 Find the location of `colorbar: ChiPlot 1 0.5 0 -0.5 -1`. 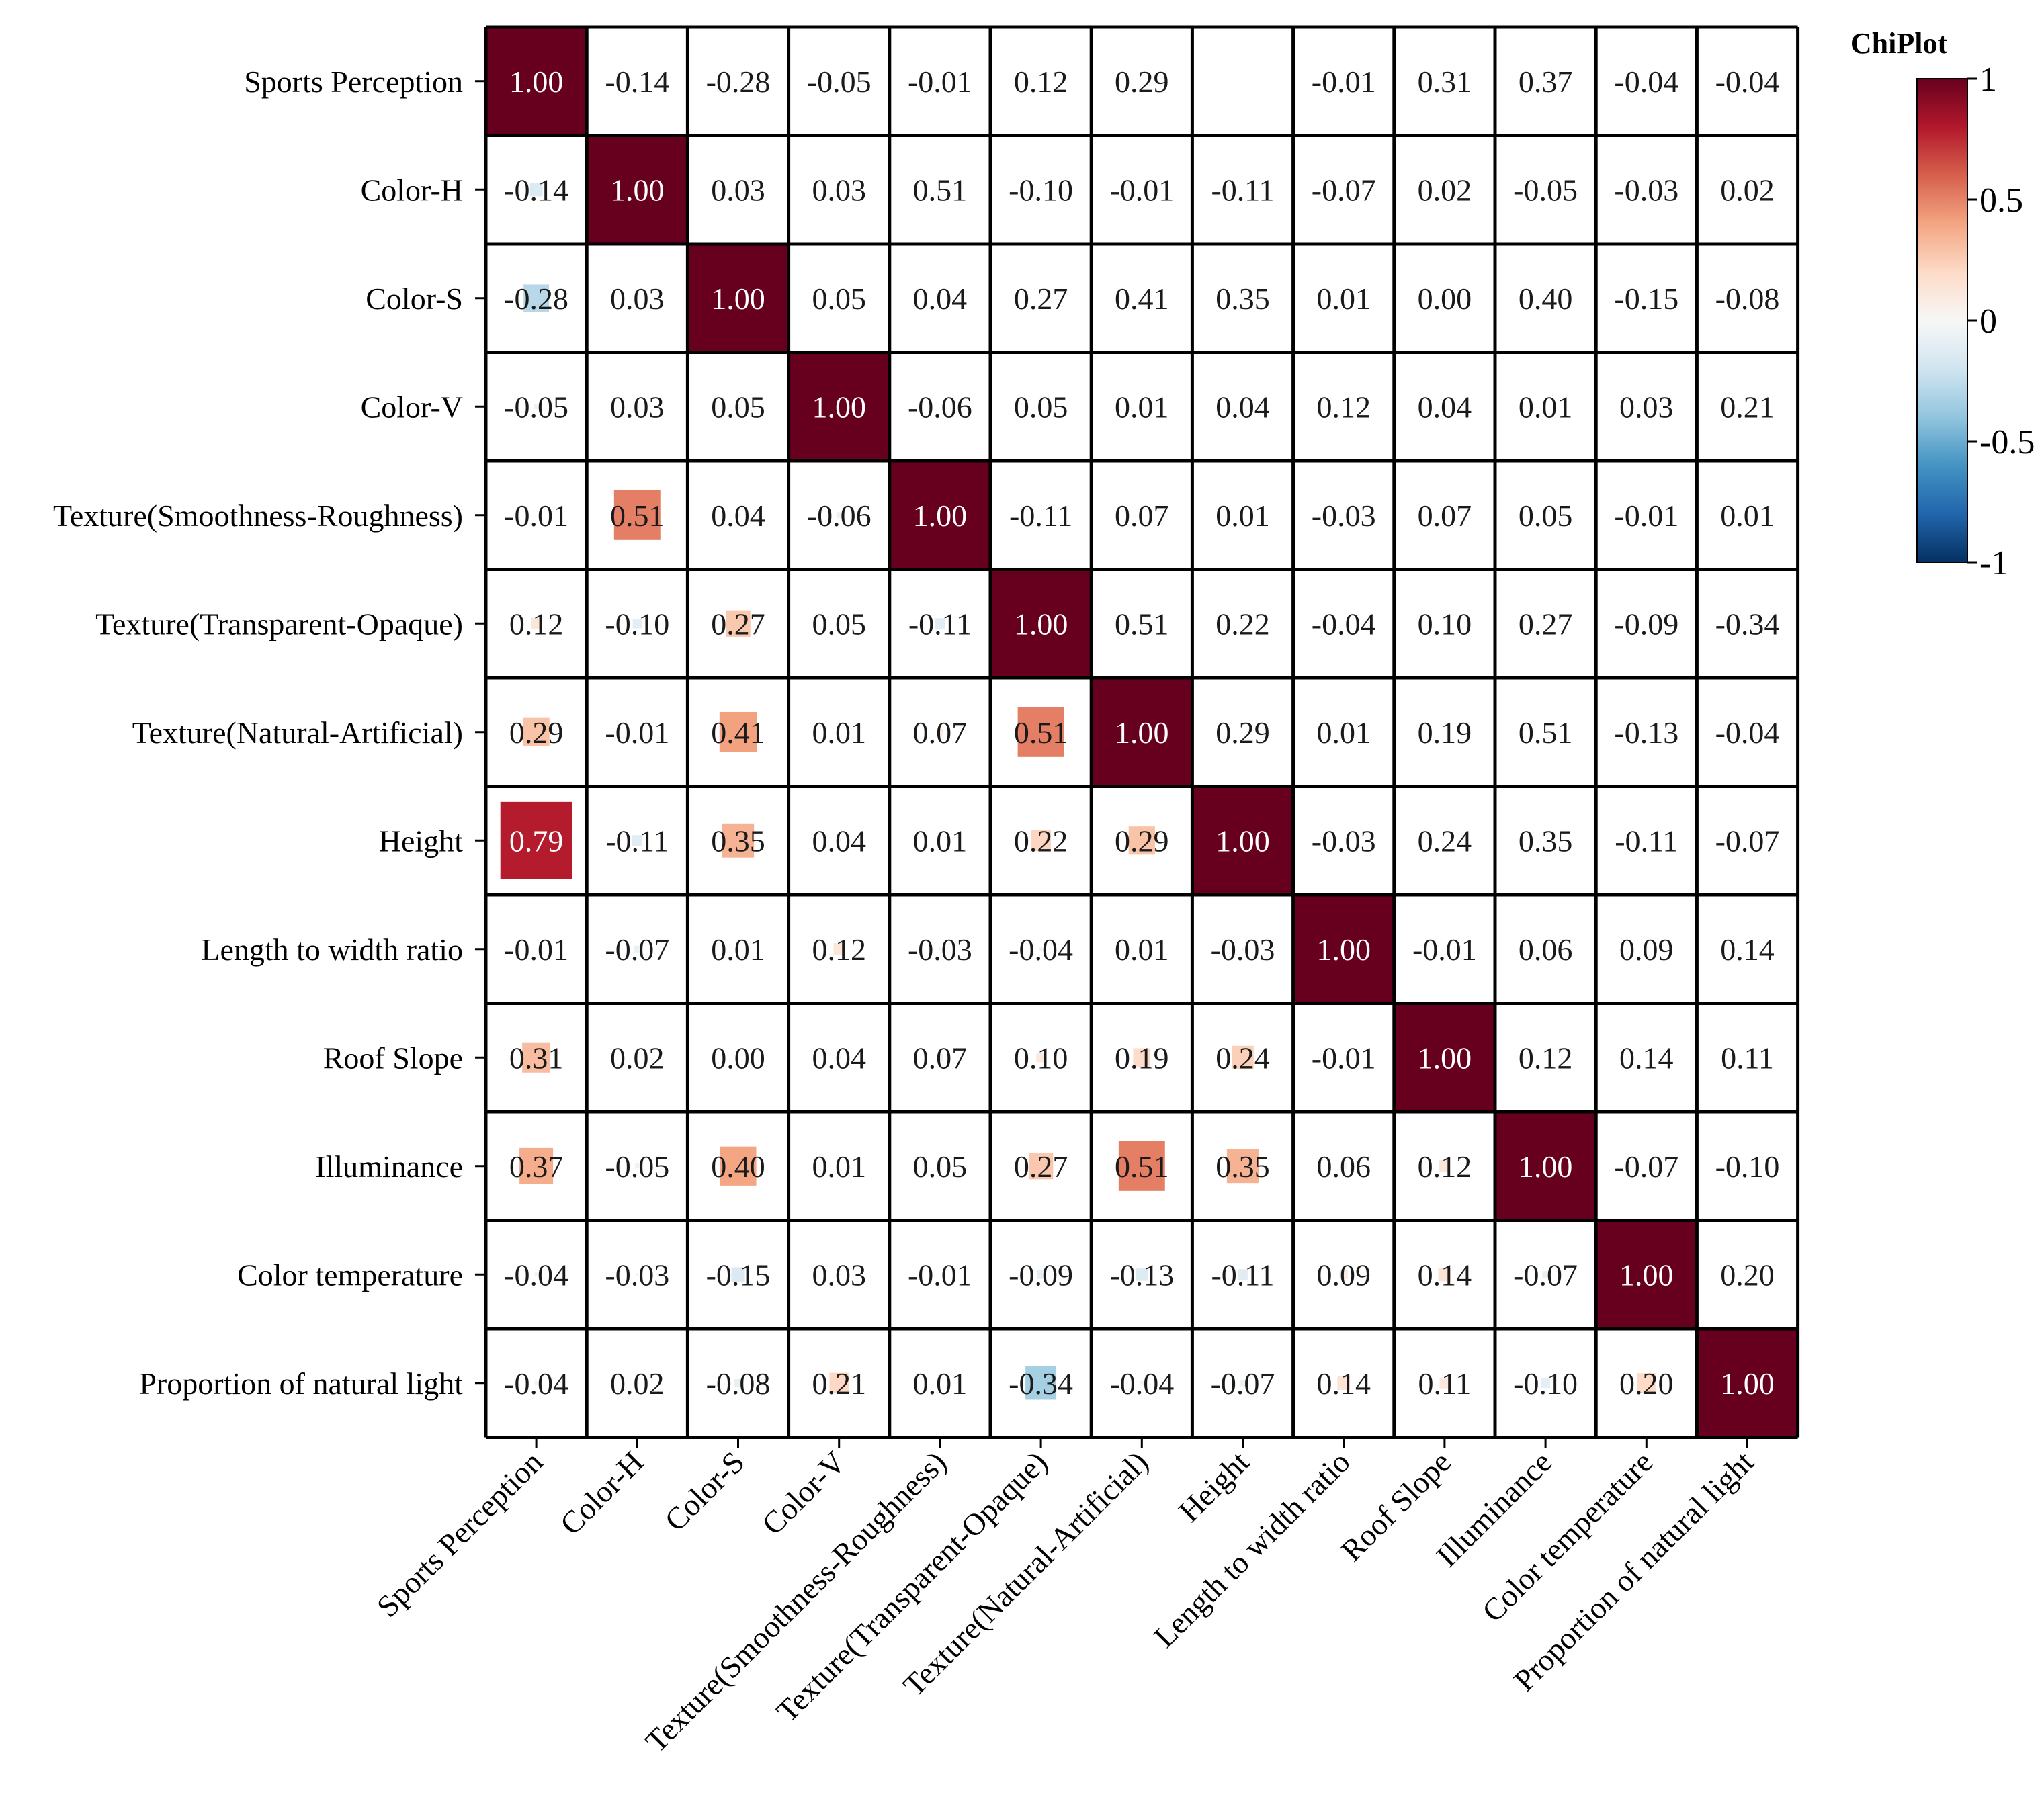

colorbar: ChiPlot 1 0.5 0 -0.5 -1 is located at coordinates (1942, 305).